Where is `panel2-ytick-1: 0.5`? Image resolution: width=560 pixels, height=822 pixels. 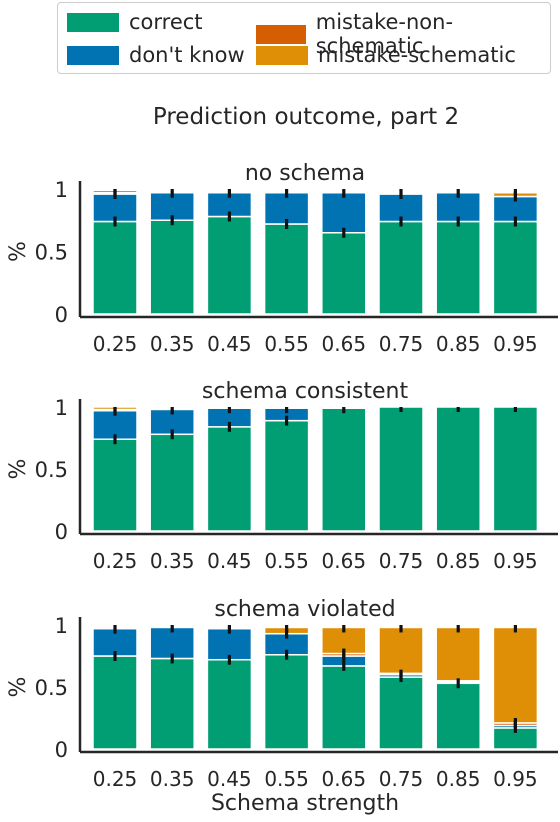 panel2-ytick-1: 0.5 is located at coordinates (51, 470).